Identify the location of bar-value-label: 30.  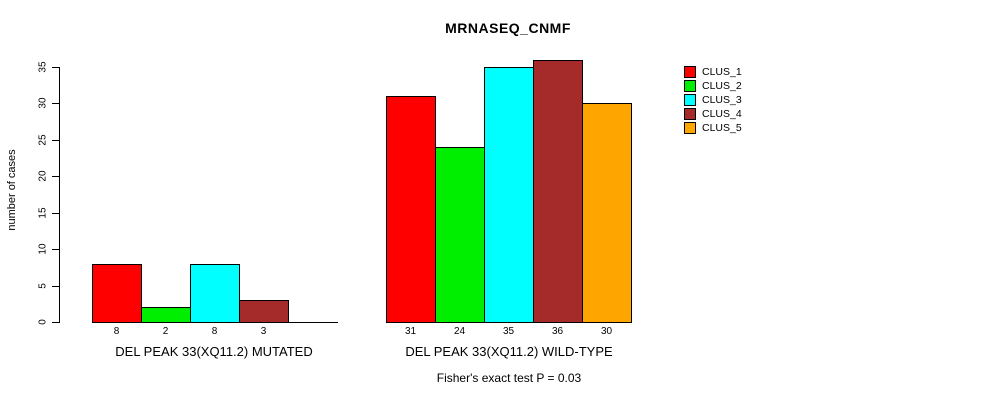
(606, 331).